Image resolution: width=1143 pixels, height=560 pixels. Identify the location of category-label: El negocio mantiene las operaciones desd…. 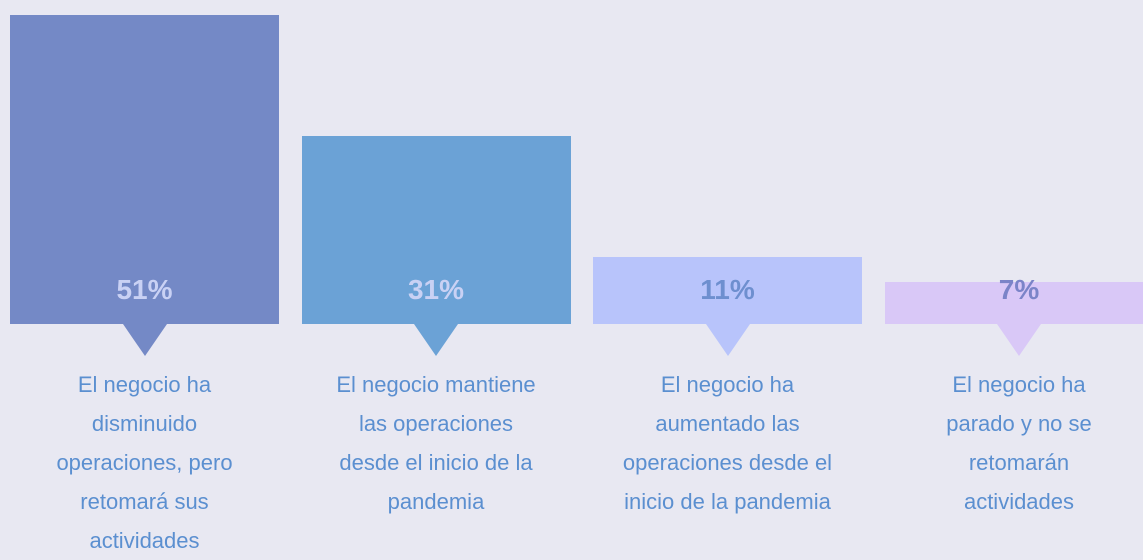
(436, 443).